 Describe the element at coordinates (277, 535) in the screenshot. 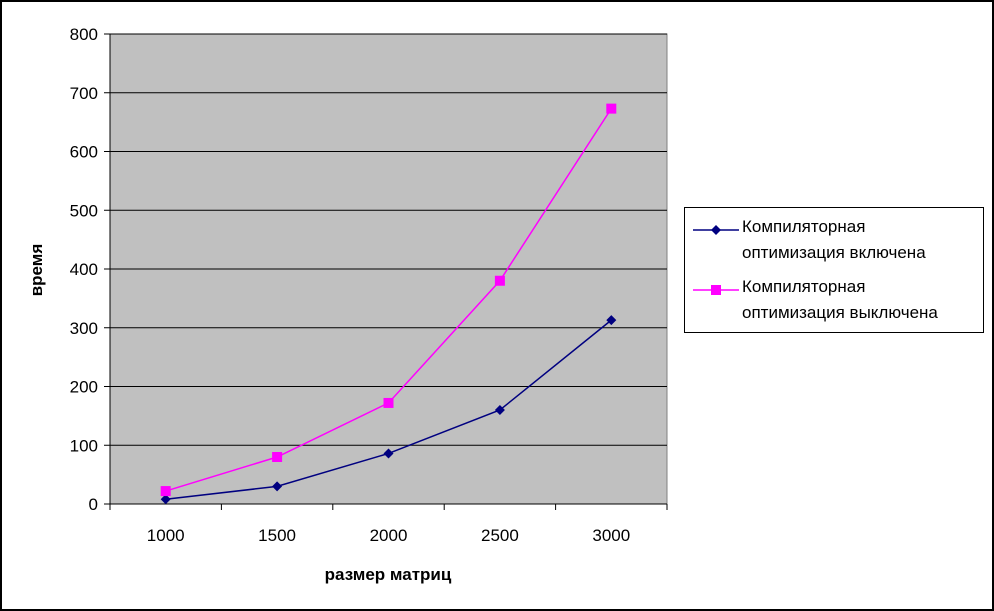

I see `x-tick-label: 1500` at that location.